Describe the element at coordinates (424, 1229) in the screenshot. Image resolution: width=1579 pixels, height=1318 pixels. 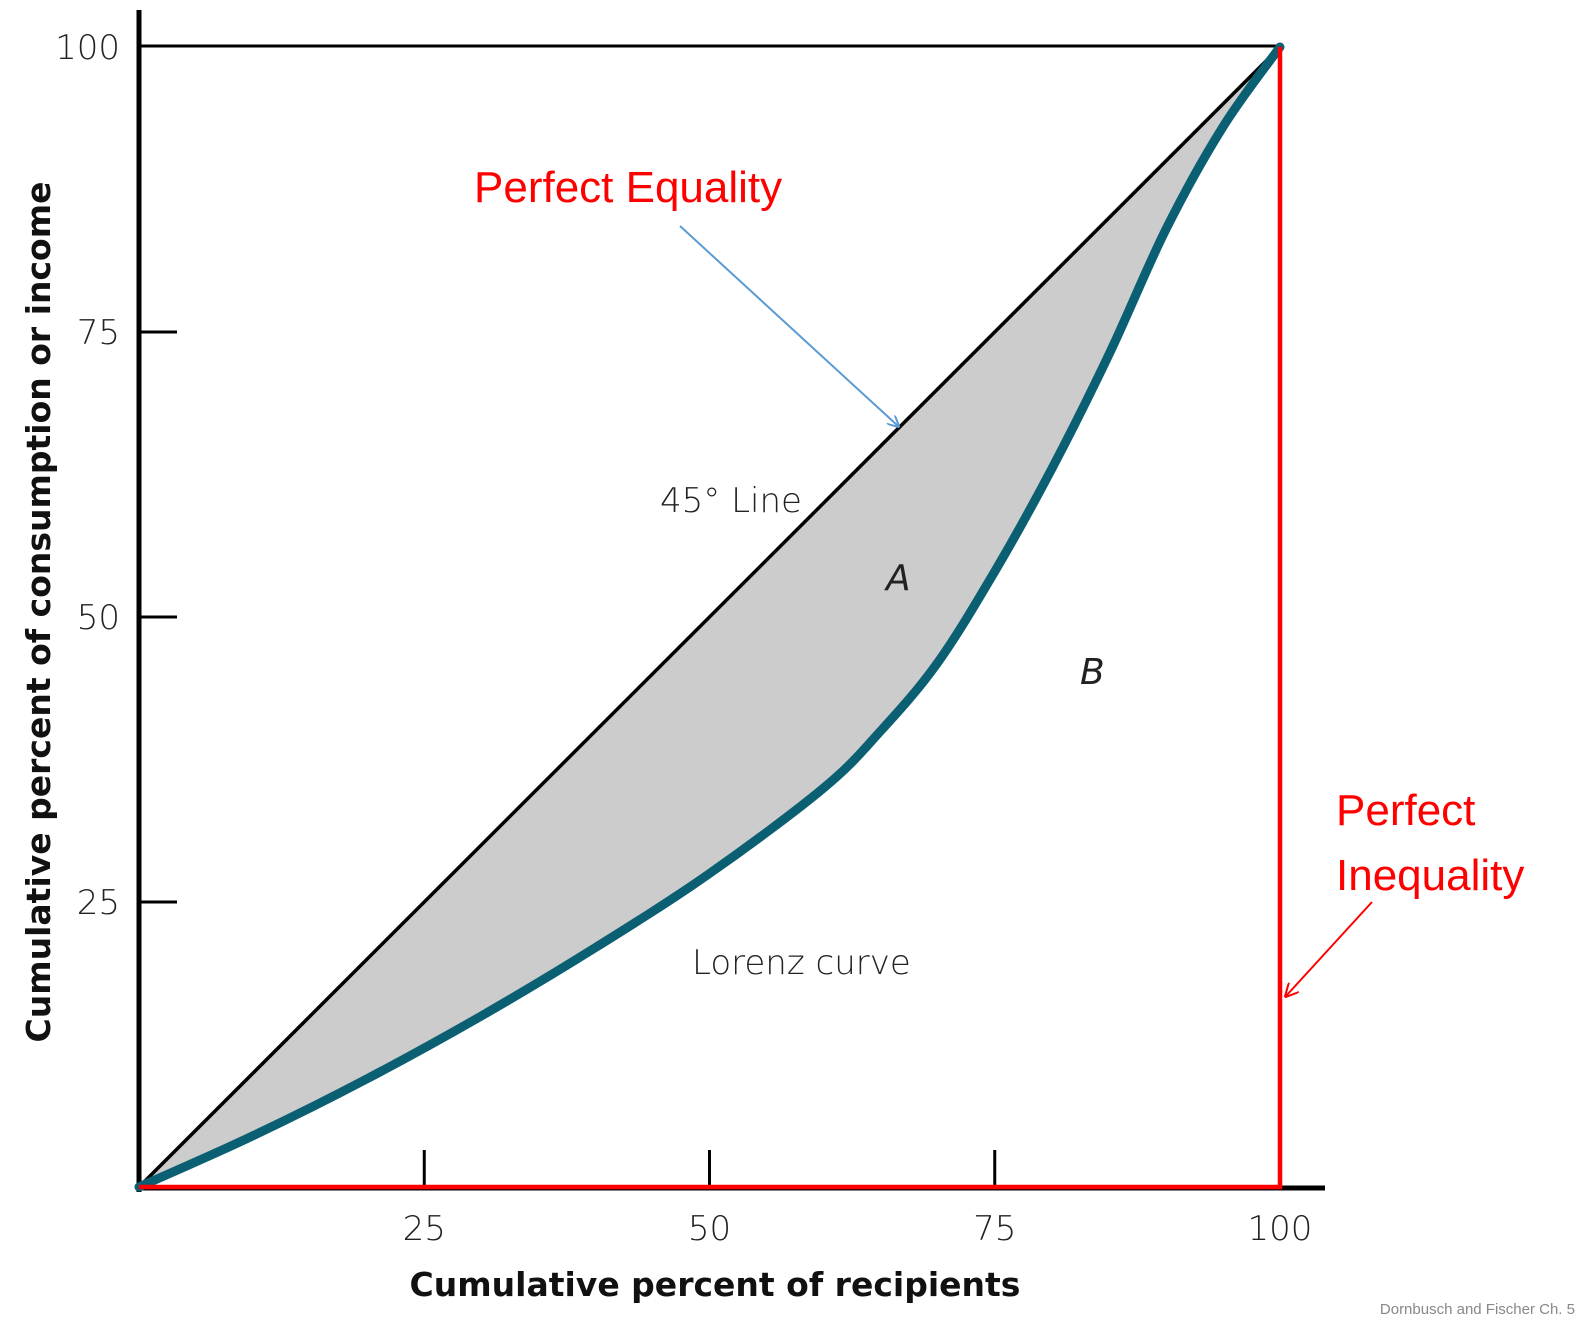
I see `x-tick-label: 25` at that location.